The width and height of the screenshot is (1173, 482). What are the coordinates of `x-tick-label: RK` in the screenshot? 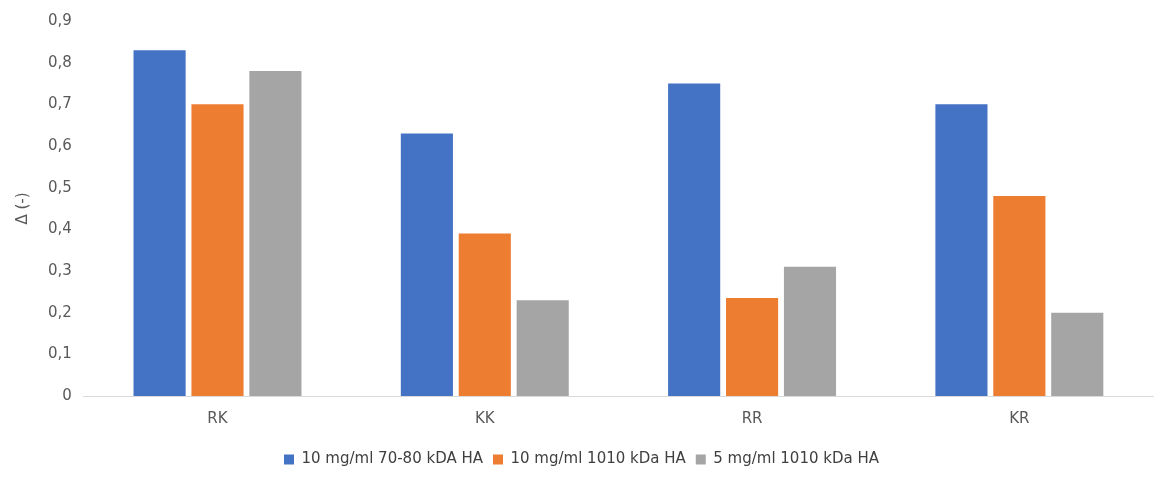 It's located at (218, 417).